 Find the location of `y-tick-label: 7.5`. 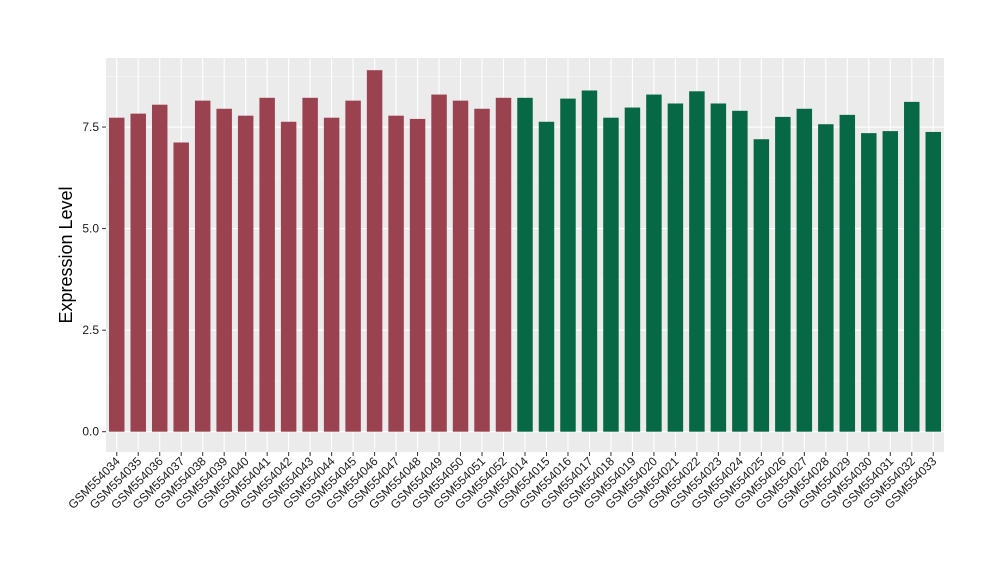

y-tick-label: 7.5 is located at coordinates (90, 127).